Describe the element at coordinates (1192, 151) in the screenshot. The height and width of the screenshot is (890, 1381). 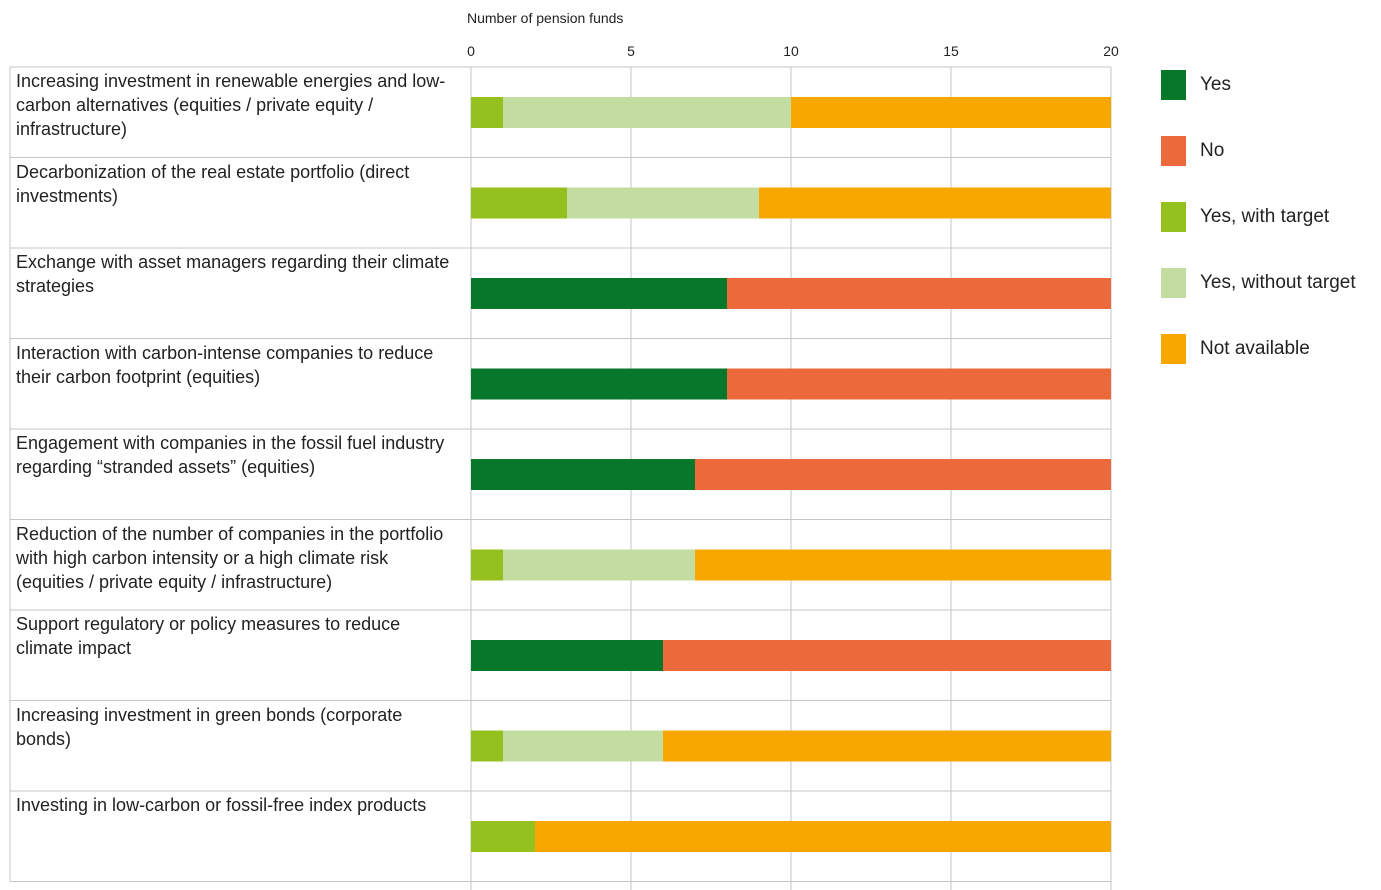
I see `legend-item: No` at that location.